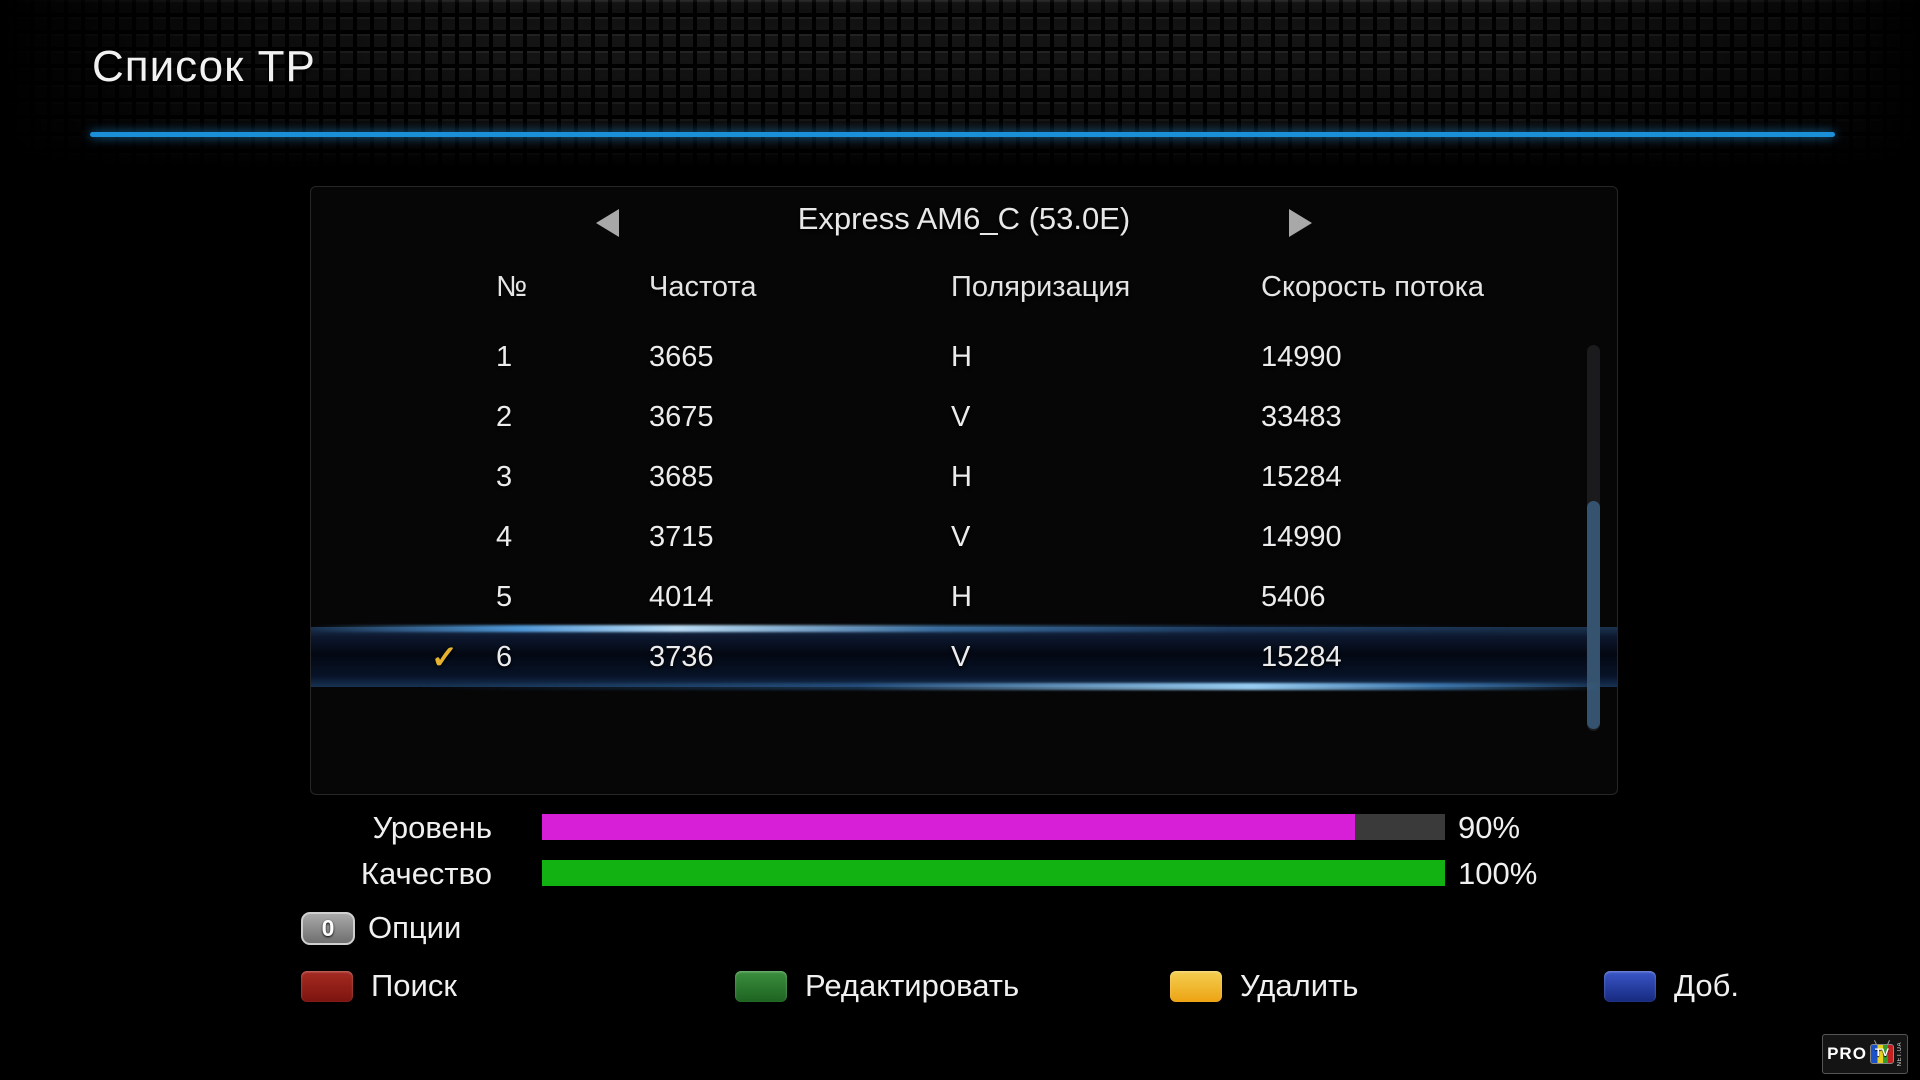  What do you see at coordinates (426, 873) in the screenshot?
I see `quality-label: Качество` at bounding box center [426, 873].